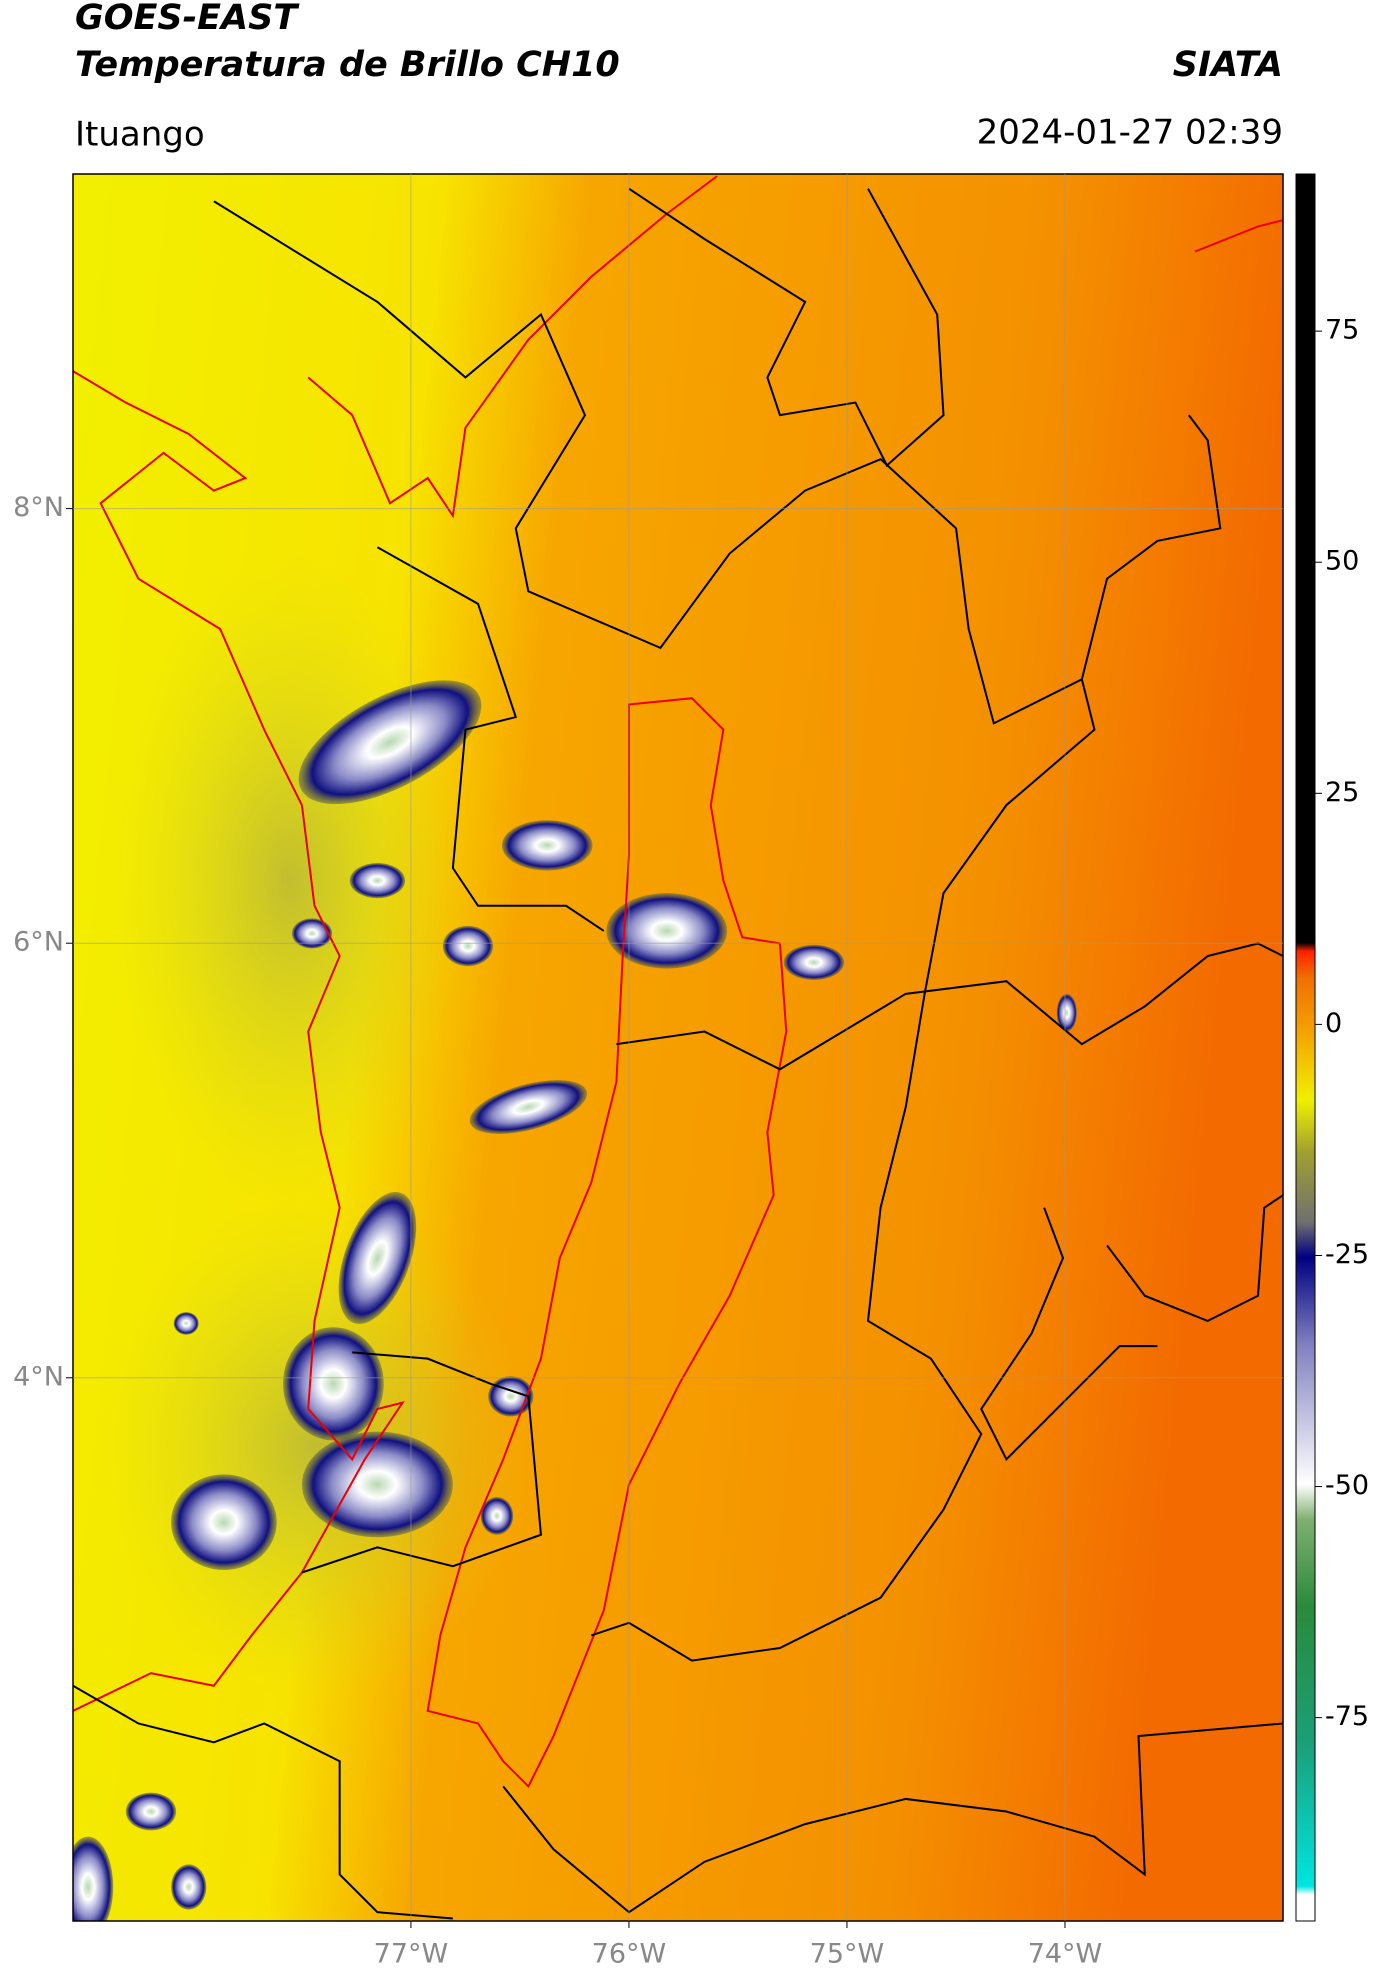  What do you see at coordinates (847, 1954) in the screenshot?
I see `x-tick-label: 75°W` at bounding box center [847, 1954].